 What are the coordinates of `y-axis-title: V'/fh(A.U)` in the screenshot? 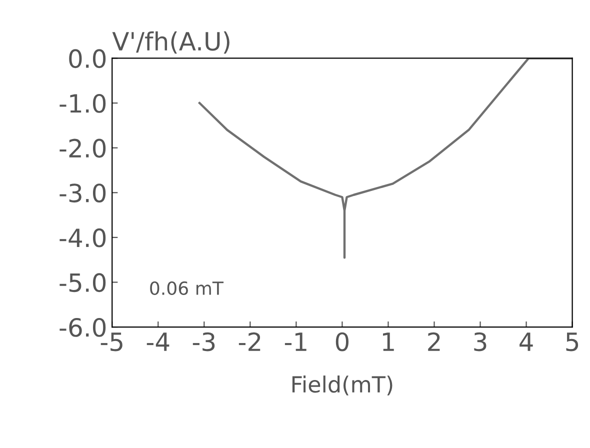 It's located at (171, 42).